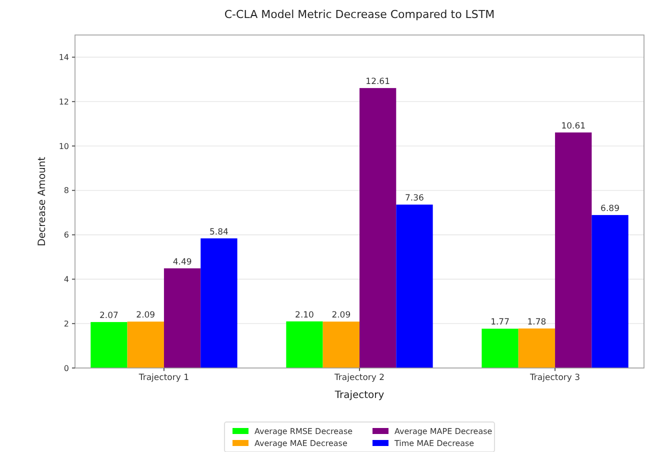 The image size is (648, 452). I want to click on x-axis-title: Trajectory, so click(359, 395).